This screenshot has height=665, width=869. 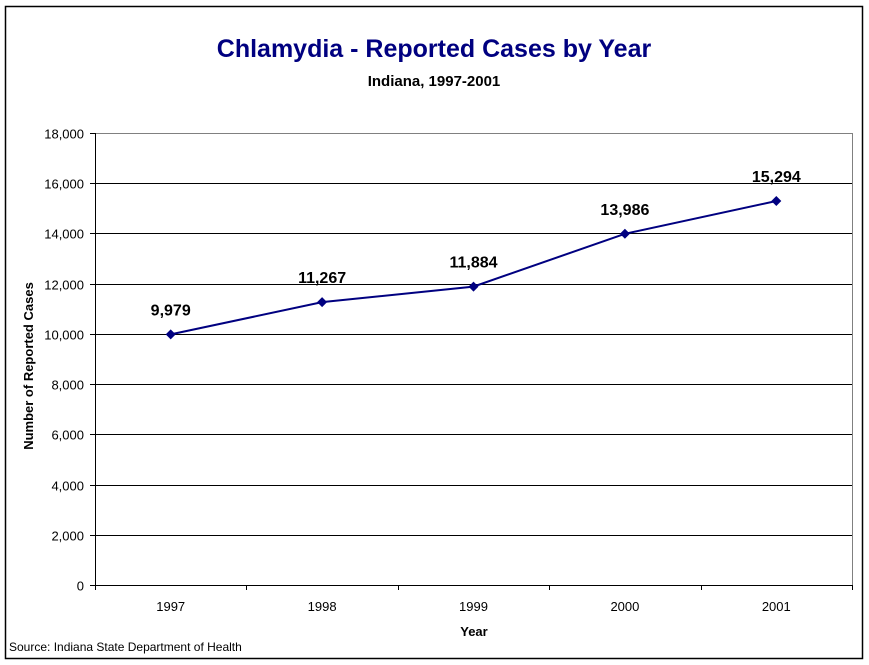 I want to click on chart-subtitle: Indiana, 1997-2001, so click(x=434, y=81).